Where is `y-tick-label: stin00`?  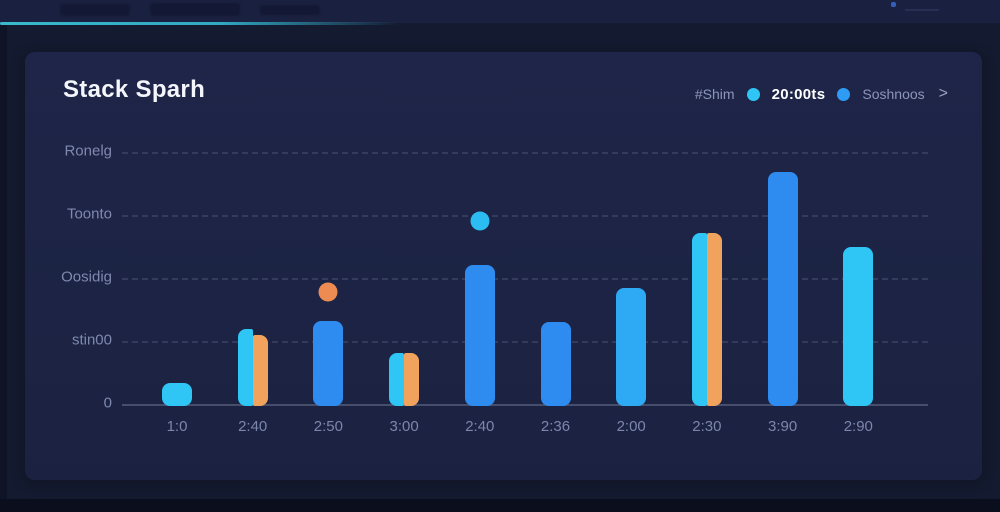 y-tick-label: stin00 is located at coordinates (91, 340).